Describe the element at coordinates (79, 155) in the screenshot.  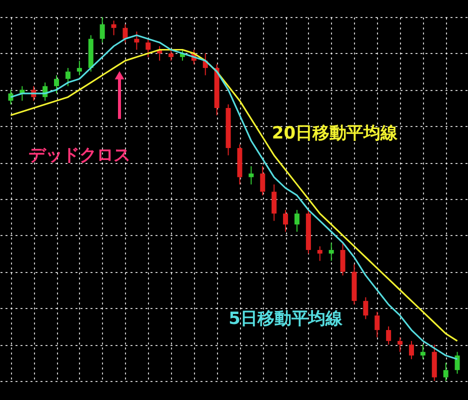
I see `annotation: デッドクロス` at that location.